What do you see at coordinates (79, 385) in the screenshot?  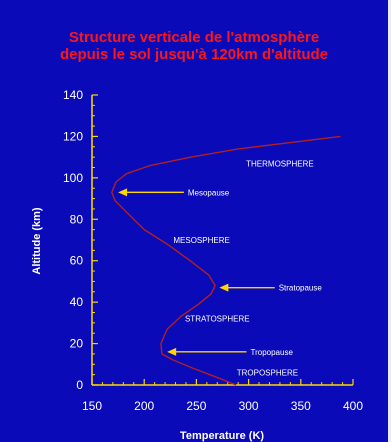 I see `y-tick-label: 0` at bounding box center [79, 385].